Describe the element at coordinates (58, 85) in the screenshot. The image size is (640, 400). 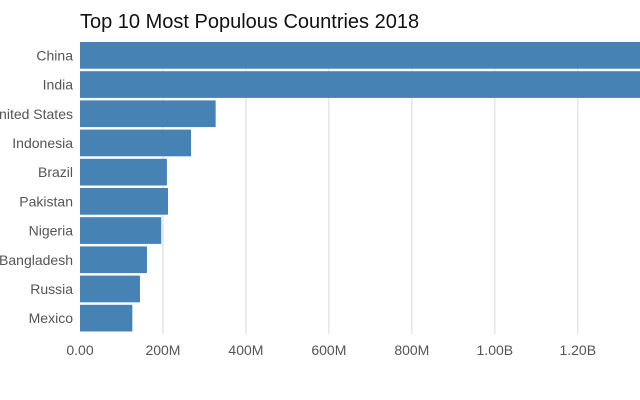
I see `y-tick-label: India` at that location.